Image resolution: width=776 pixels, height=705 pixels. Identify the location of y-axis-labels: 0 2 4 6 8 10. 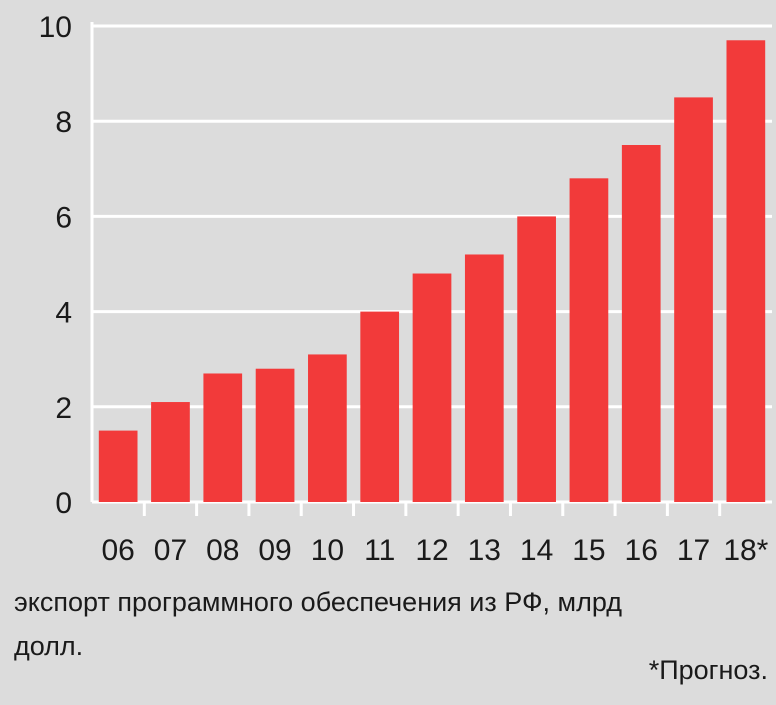
(55, 265).